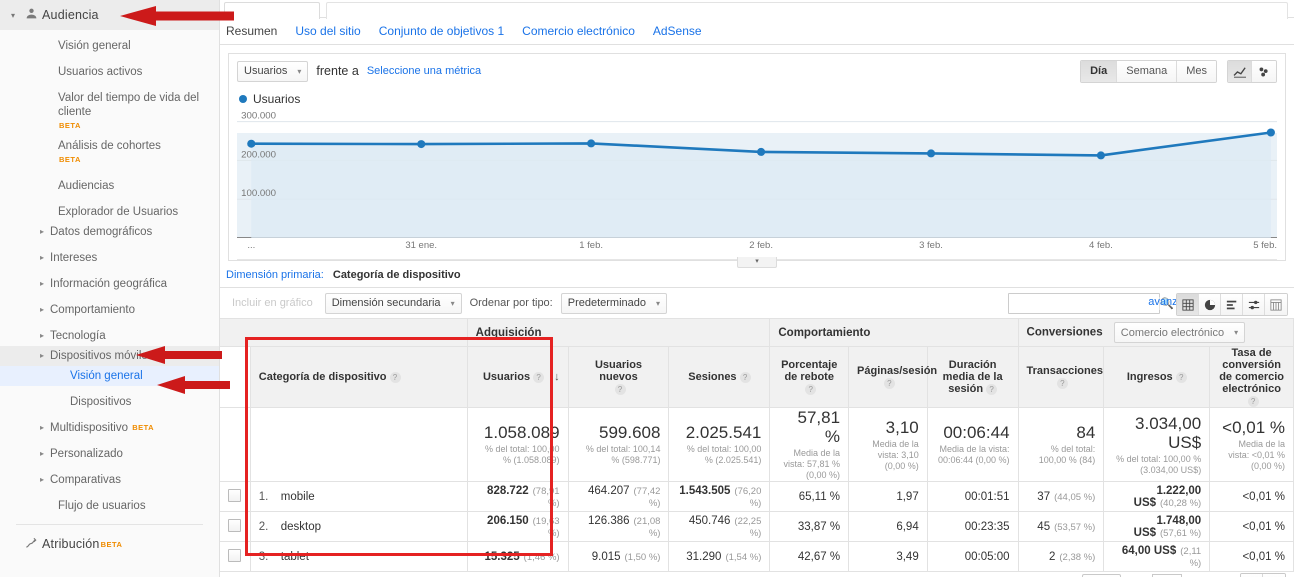 The height and width of the screenshot is (577, 1294). Describe the element at coordinates (1251, 526) in the screenshot. I see `row-tasa-conversion: <0,01 %` at that location.